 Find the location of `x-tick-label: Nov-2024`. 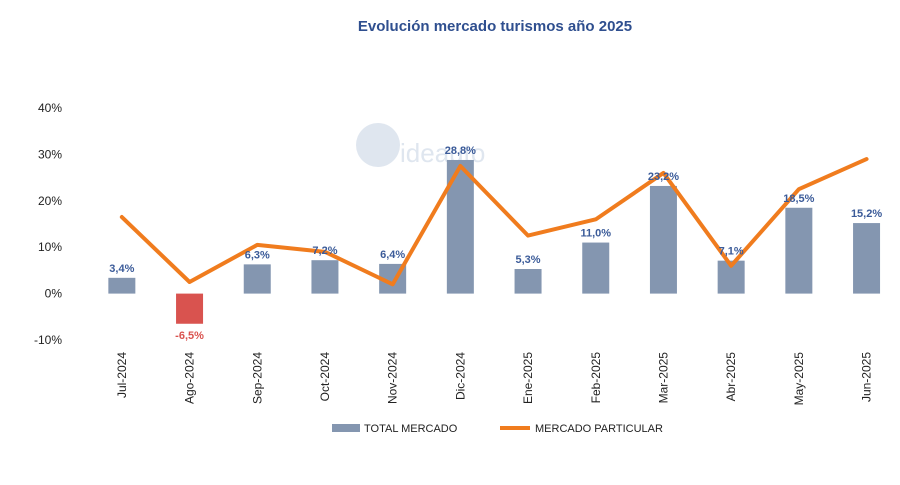

x-tick-label: Nov-2024 is located at coordinates (393, 378).